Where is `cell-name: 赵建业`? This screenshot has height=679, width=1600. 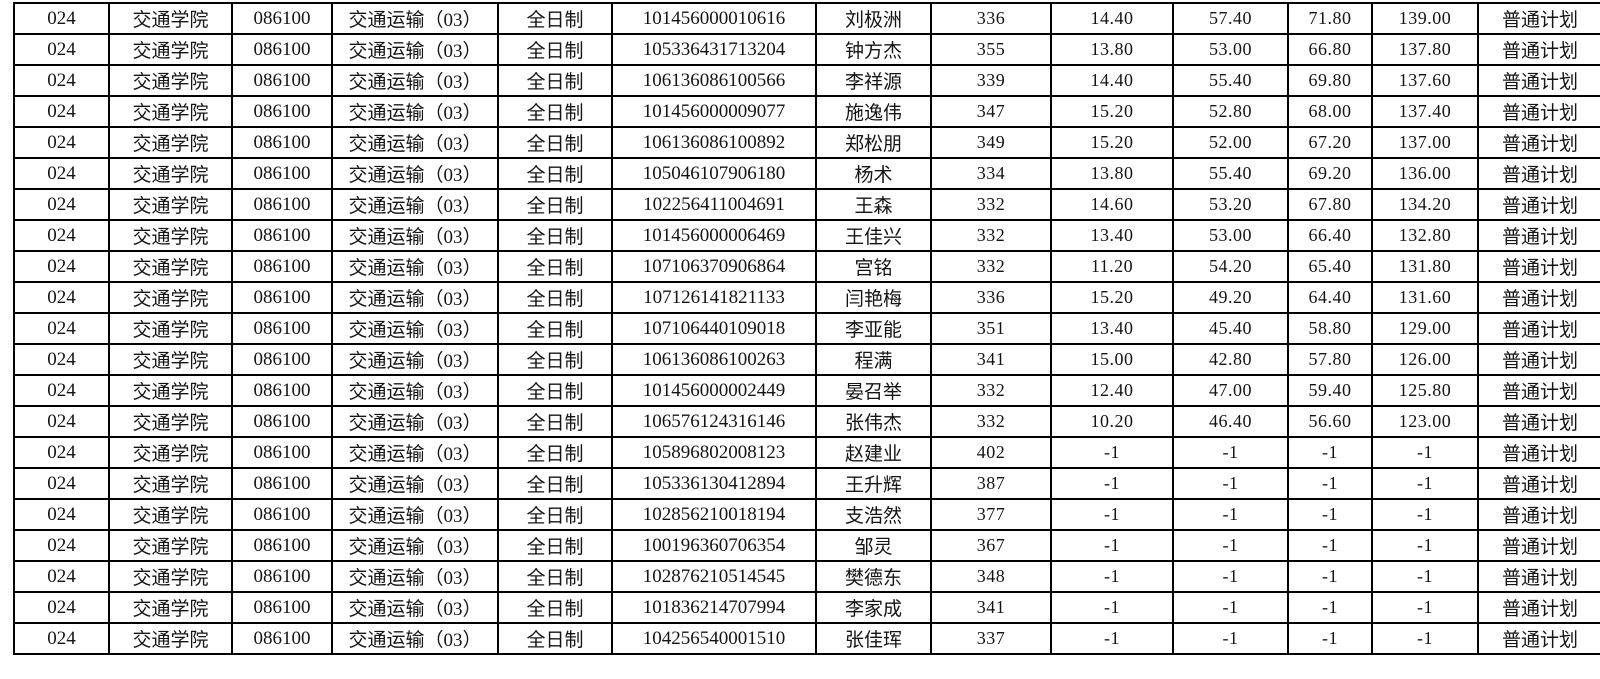 cell-name: 赵建业 is located at coordinates (873, 452).